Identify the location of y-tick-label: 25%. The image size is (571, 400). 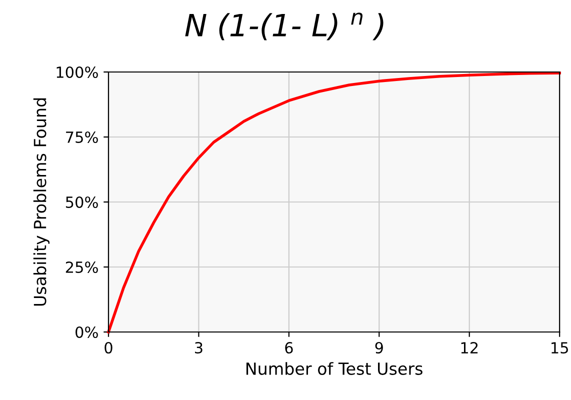
(82, 267).